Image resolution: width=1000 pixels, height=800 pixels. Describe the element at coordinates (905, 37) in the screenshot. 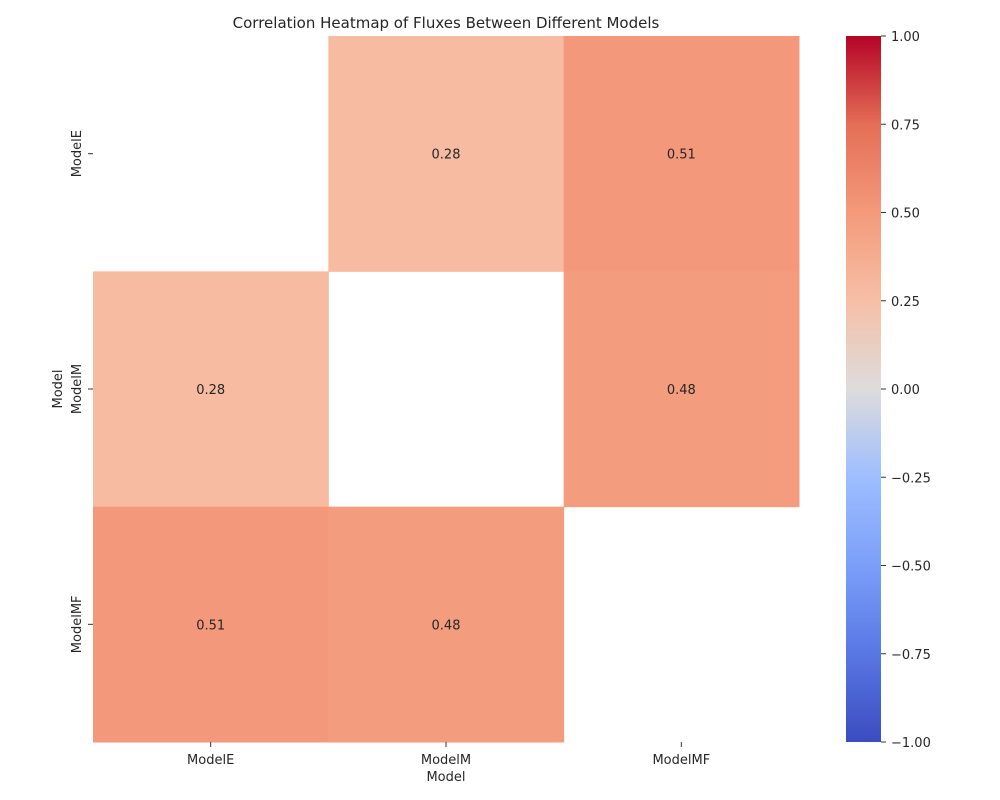

I see `colorbar-tick-label: 1.00` at that location.